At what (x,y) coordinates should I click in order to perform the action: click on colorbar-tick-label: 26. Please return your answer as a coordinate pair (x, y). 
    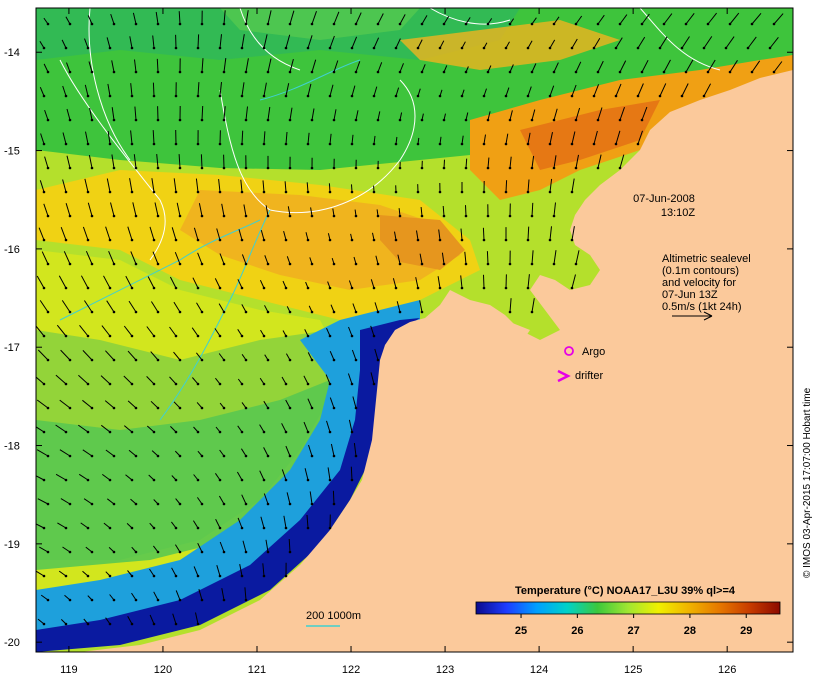
    Looking at the image, I should click on (577, 631).